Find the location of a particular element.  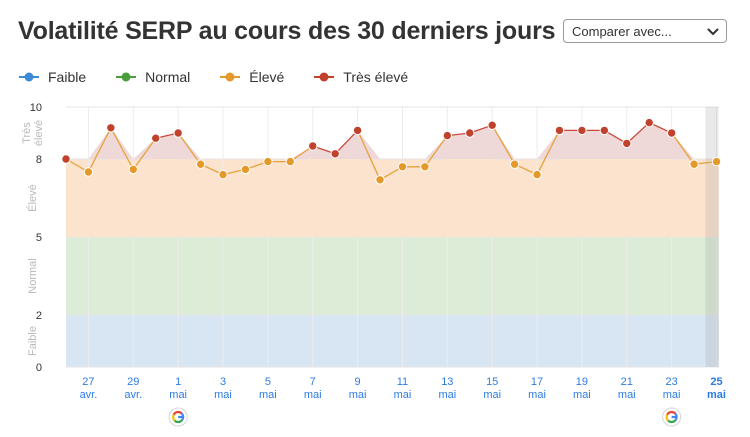

x-tick-day: 21 is located at coordinates (627, 382).